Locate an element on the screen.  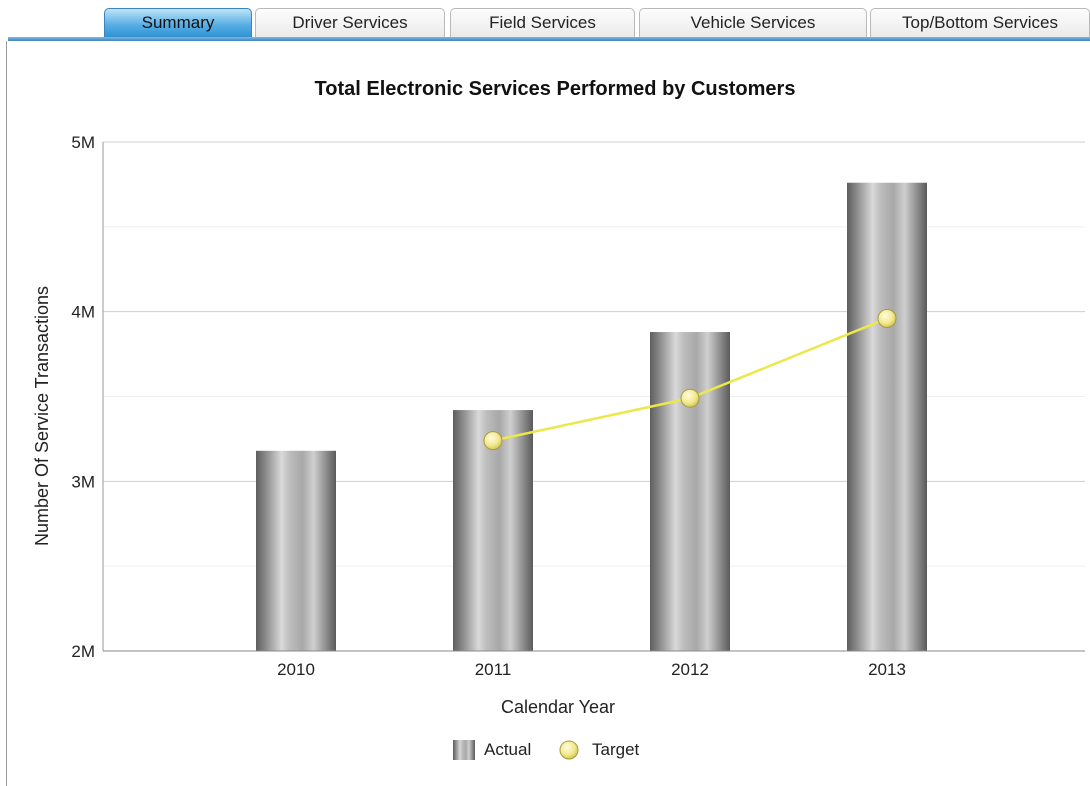
legend-label-target: Target is located at coordinates (616, 749).